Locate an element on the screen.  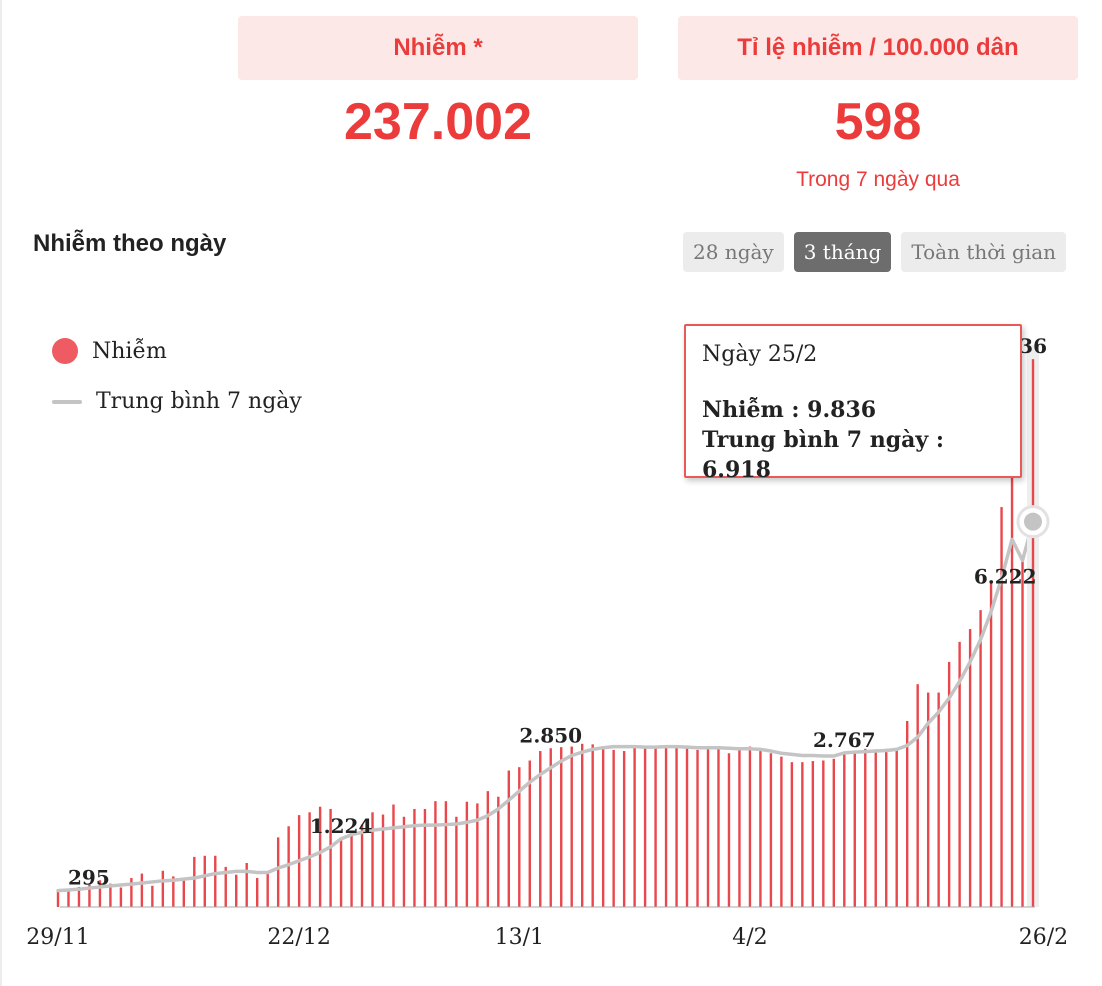
legend-infections: Nhiễm is located at coordinates (109, 351).